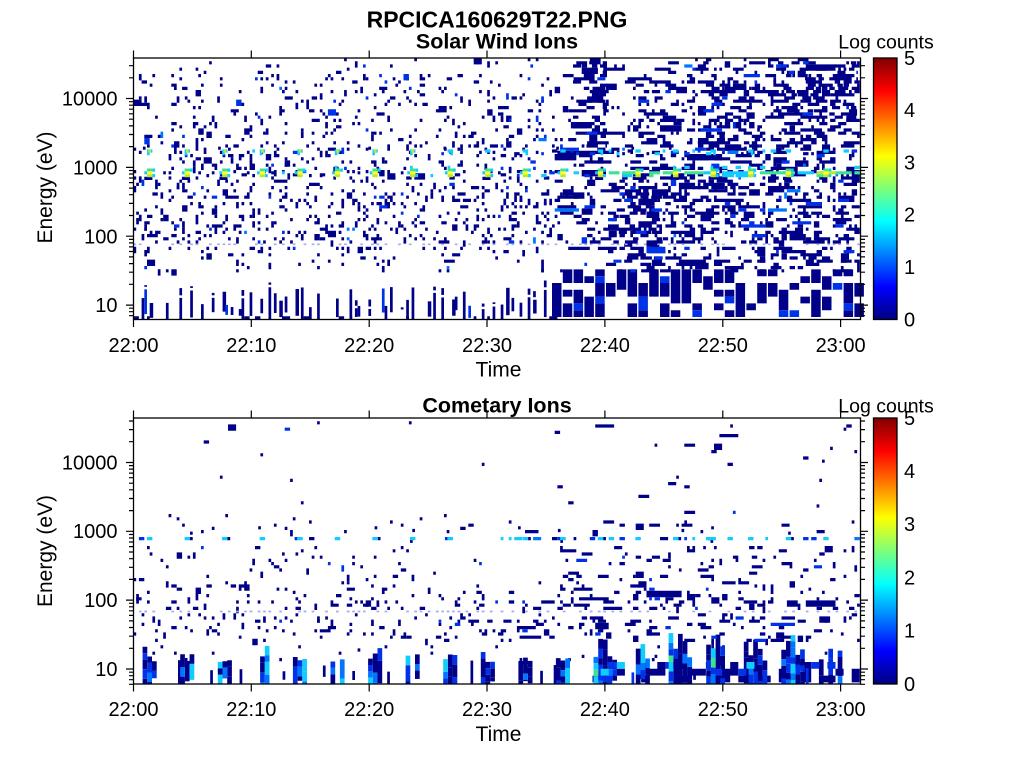 This screenshot has height=768, width=1024. What do you see at coordinates (497, 42) in the screenshot?
I see `svg-text: Solar Wind Ions` at bounding box center [497, 42].